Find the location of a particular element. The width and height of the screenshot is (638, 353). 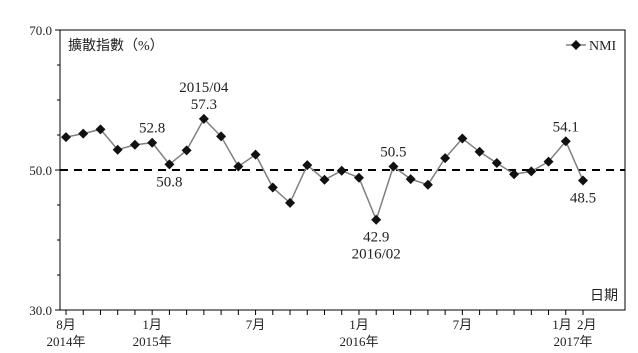

data-label: 2015/04 is located at coordinates (204, 88).